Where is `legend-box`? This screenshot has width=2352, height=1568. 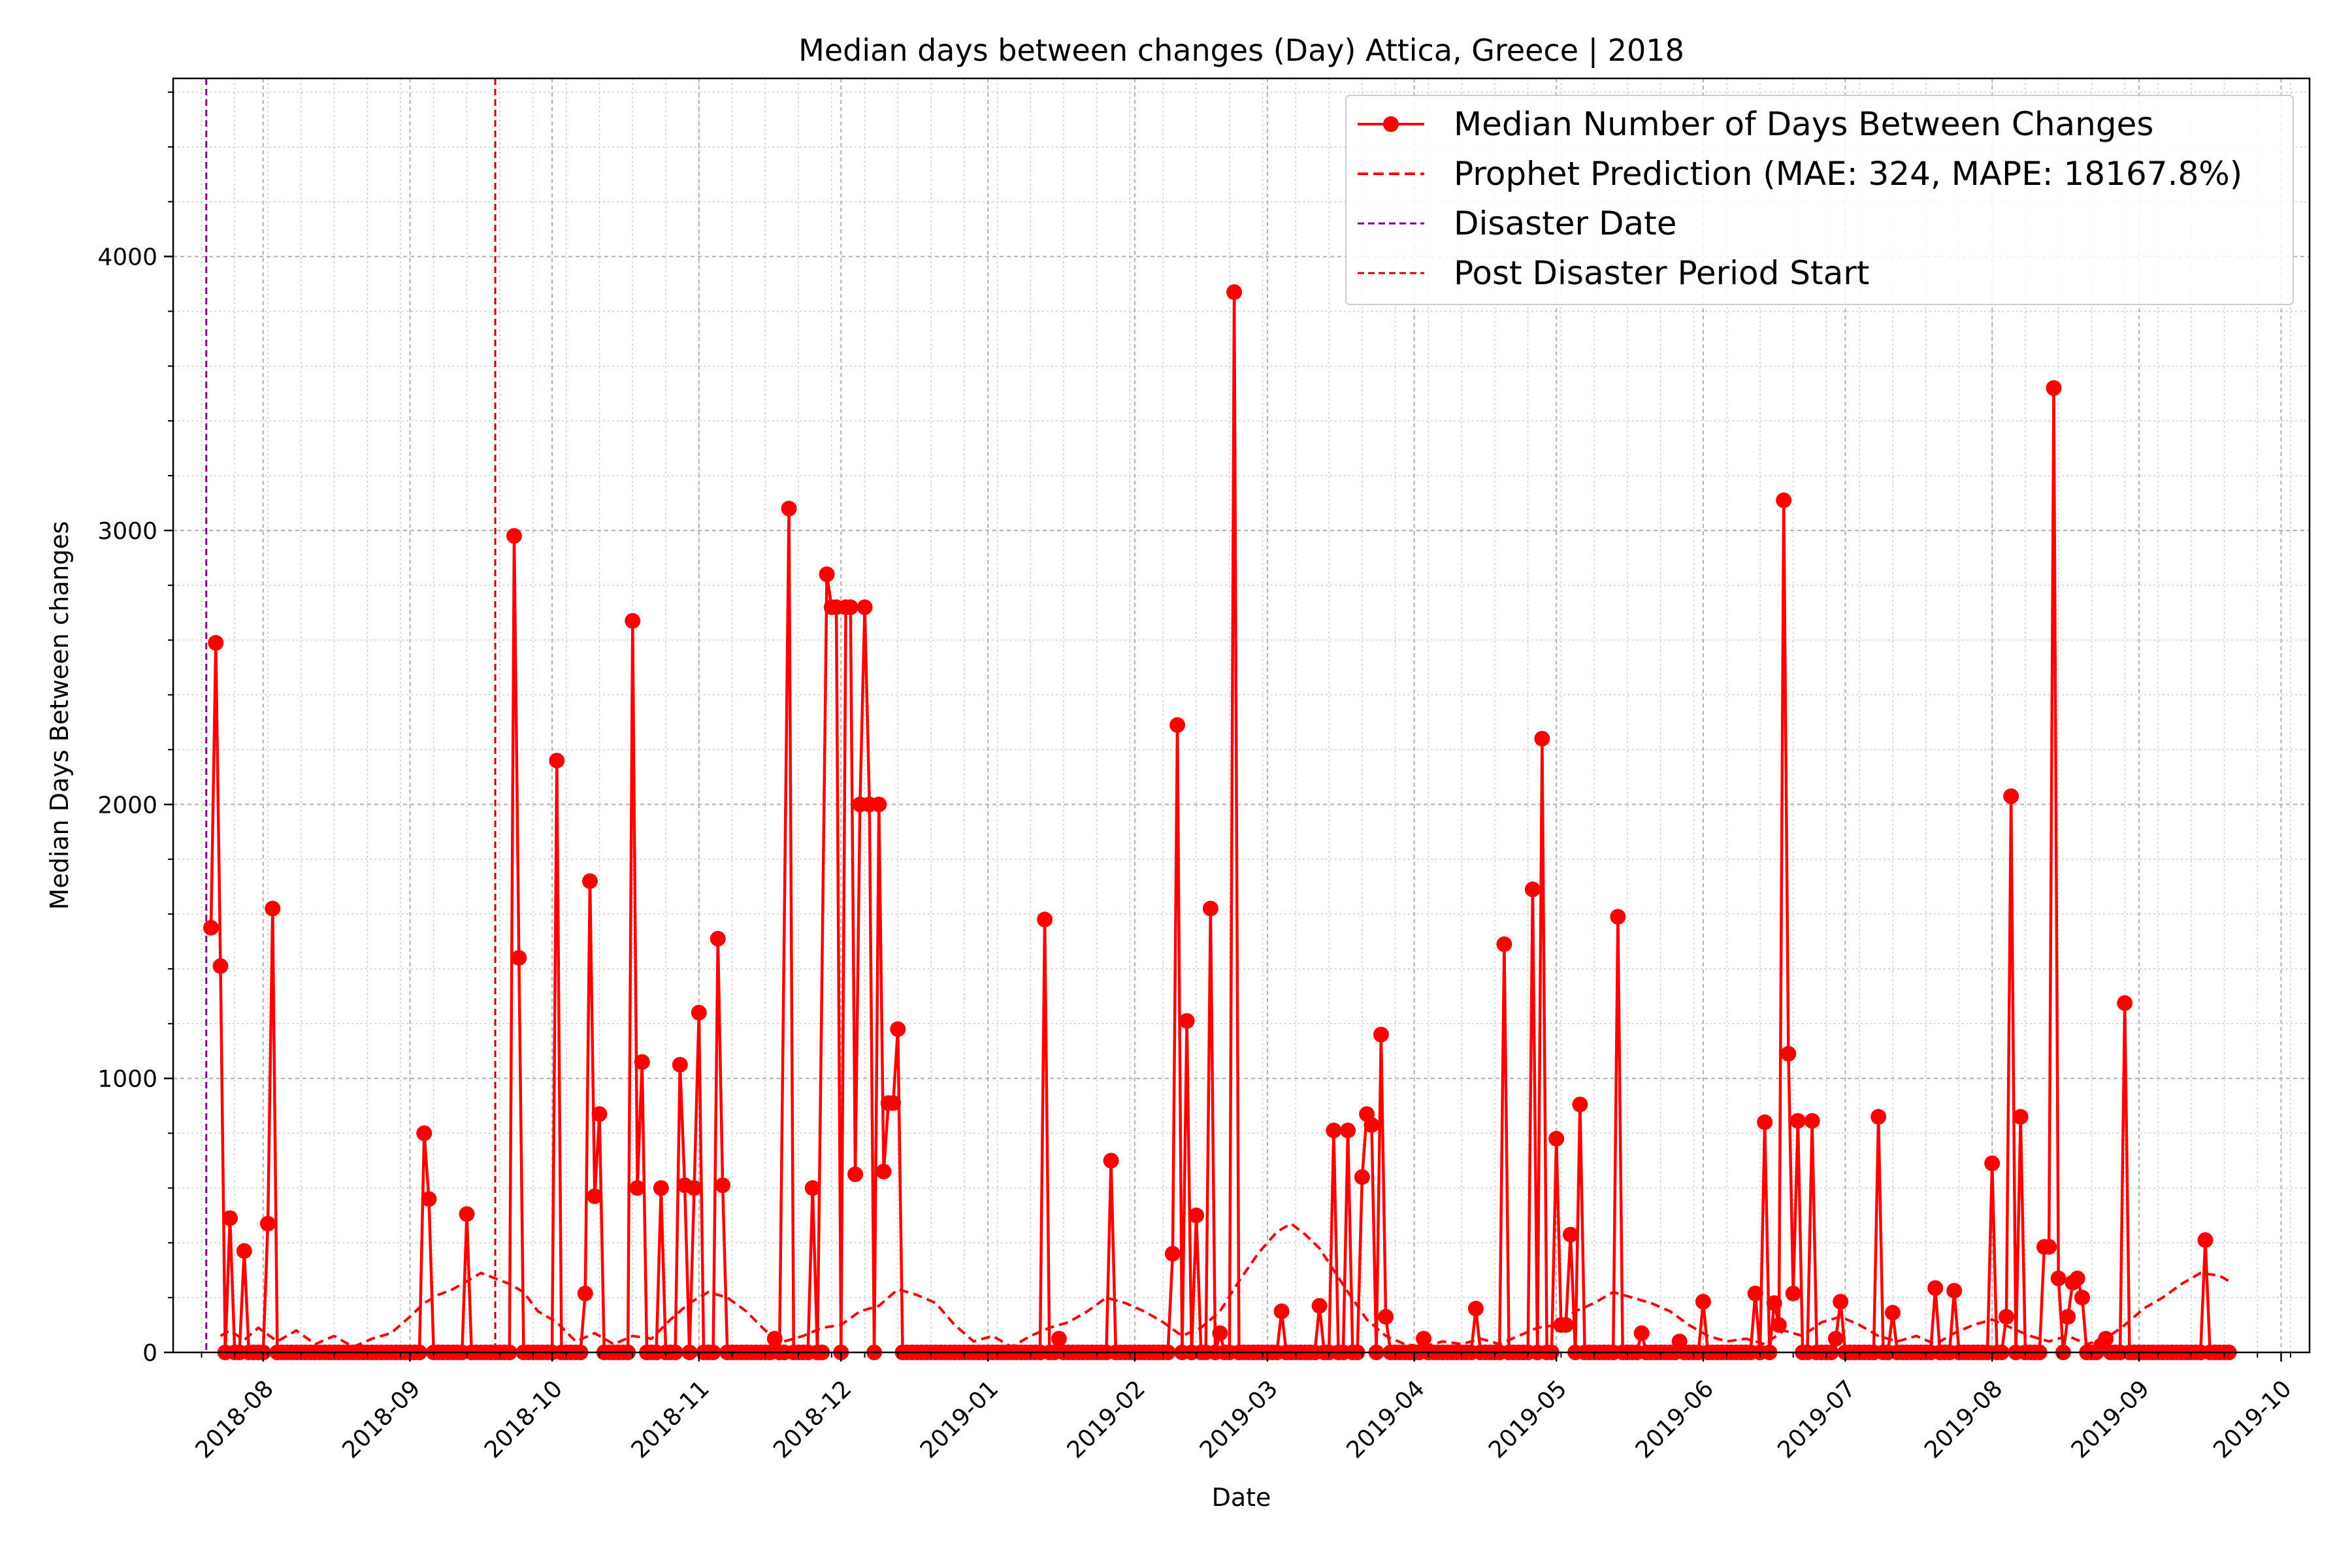 legend-box is located at coordinates (1819, 200).